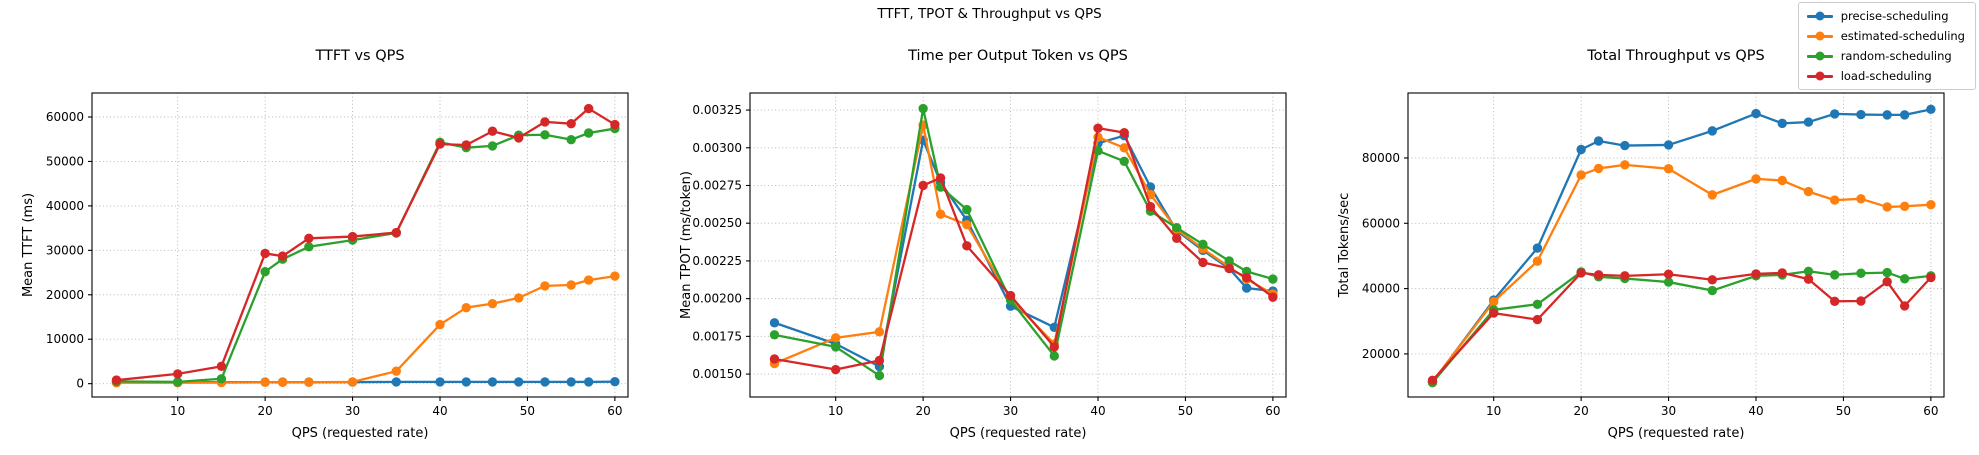  I want to click on svg-text: 80000, so click(1381, 158).